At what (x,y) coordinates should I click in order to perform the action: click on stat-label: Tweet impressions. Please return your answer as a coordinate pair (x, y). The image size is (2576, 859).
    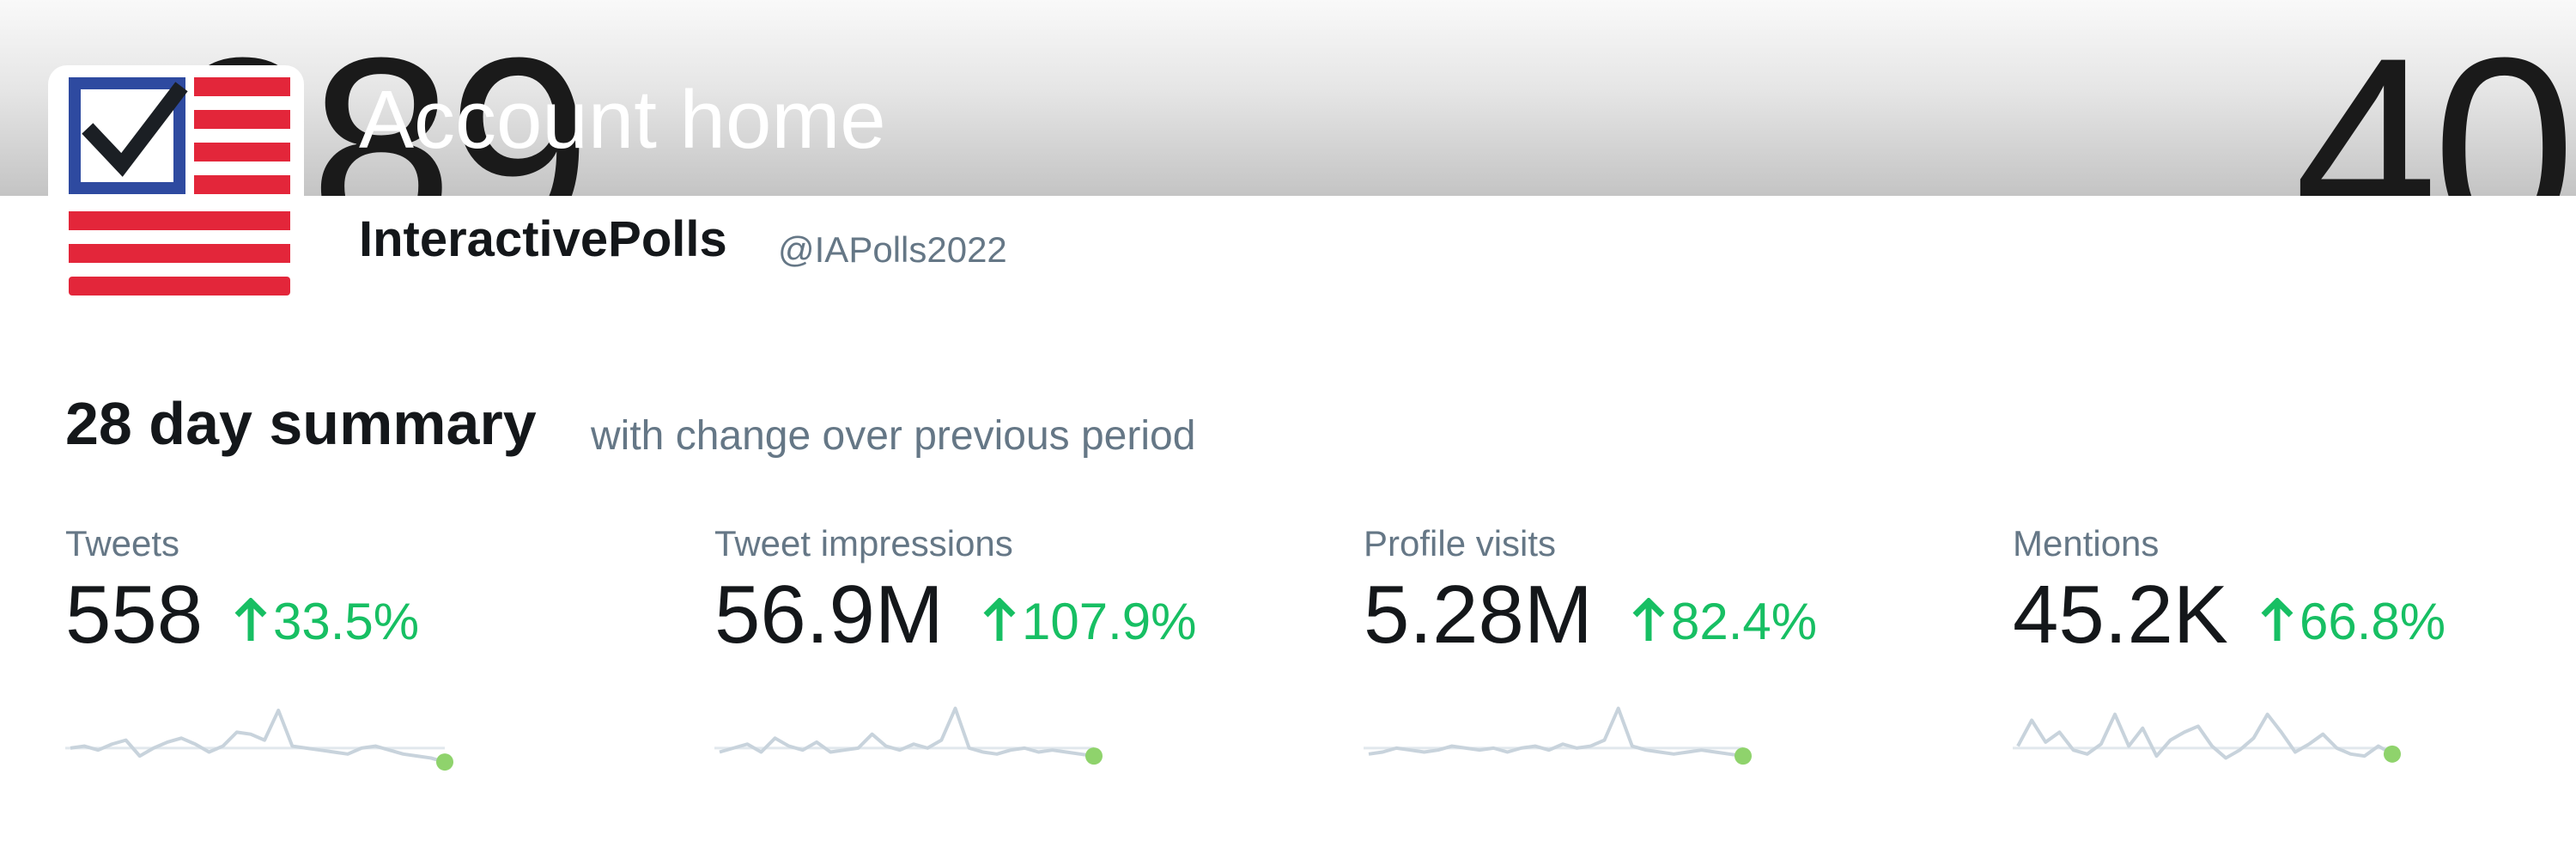
    Looking at the image, I should click on (863, 544).